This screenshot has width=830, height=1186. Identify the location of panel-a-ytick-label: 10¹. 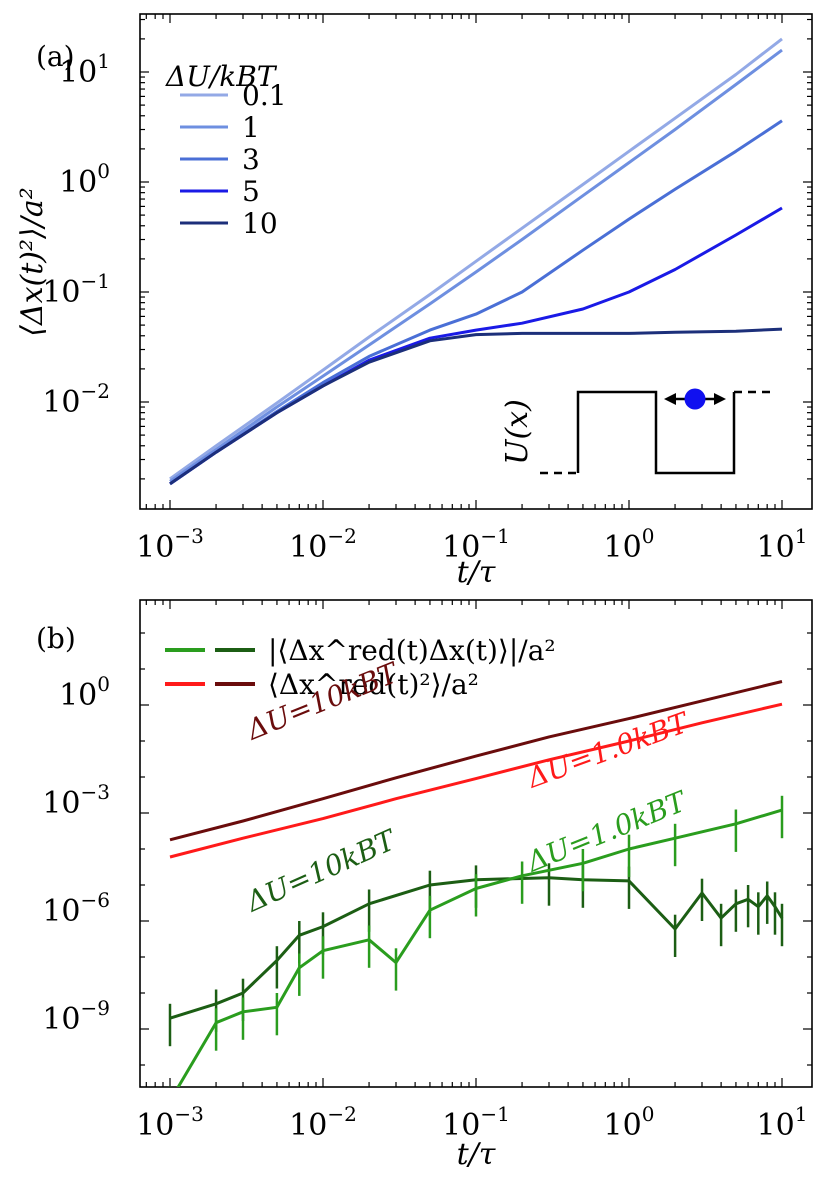
(84, 69).